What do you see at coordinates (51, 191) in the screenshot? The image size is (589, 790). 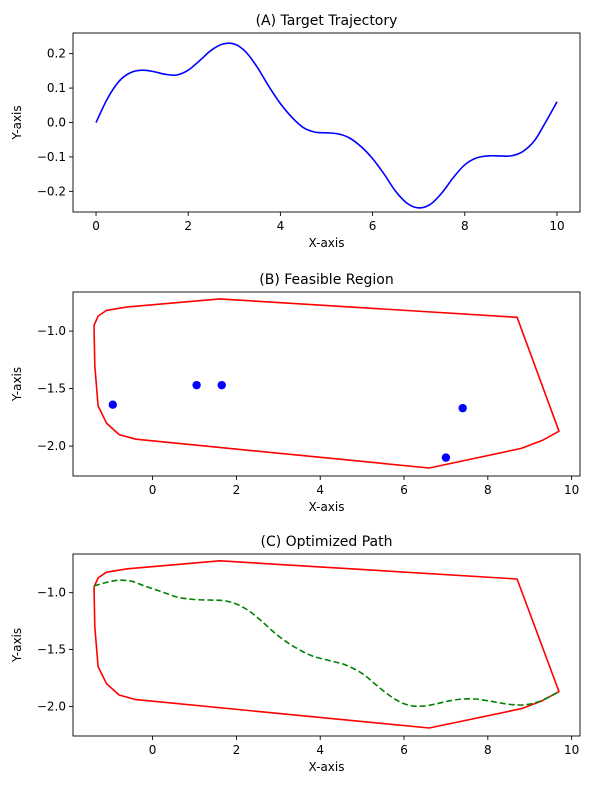 I see `y-tick-label: −0.2` at bounding box center [51, 191].